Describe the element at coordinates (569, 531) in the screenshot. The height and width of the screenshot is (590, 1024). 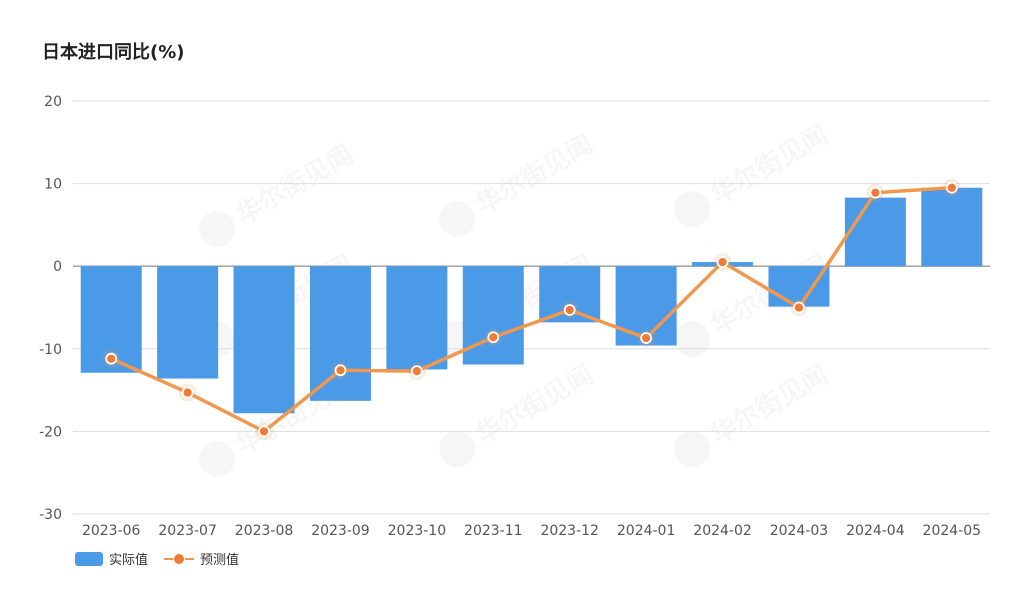
I see `x-tick-label: 2023-12` at that location.